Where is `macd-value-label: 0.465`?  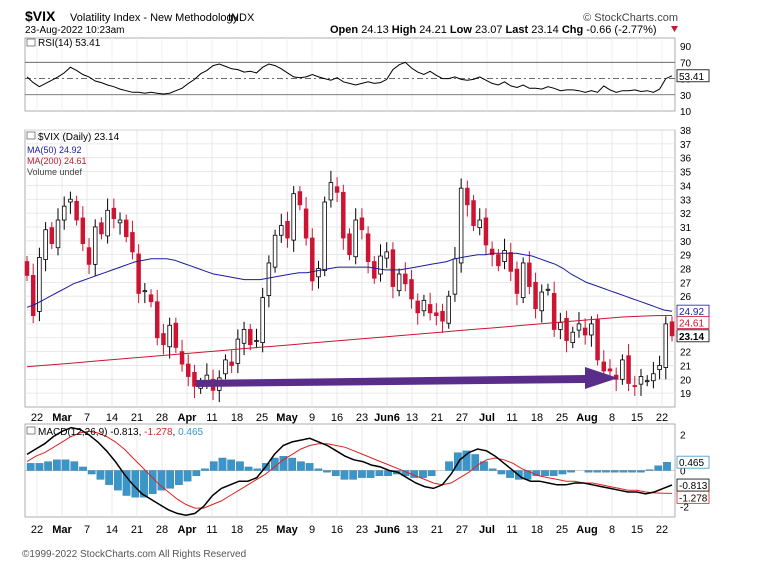 macd-value-label: 0.465 is located at coordinates (691, 463).